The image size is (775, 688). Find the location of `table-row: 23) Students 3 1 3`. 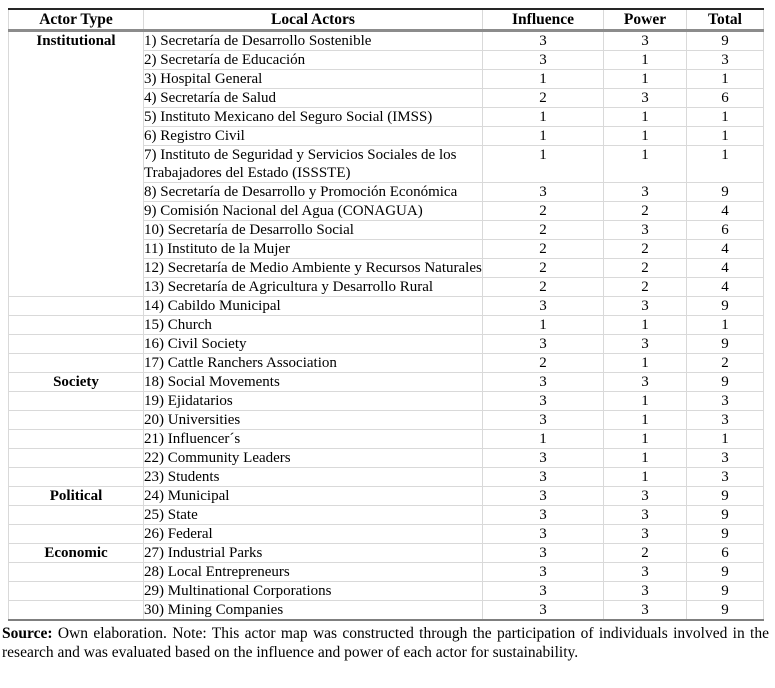

table-row: 23) Students 3 1 3 is located at coordinates (386, 477).